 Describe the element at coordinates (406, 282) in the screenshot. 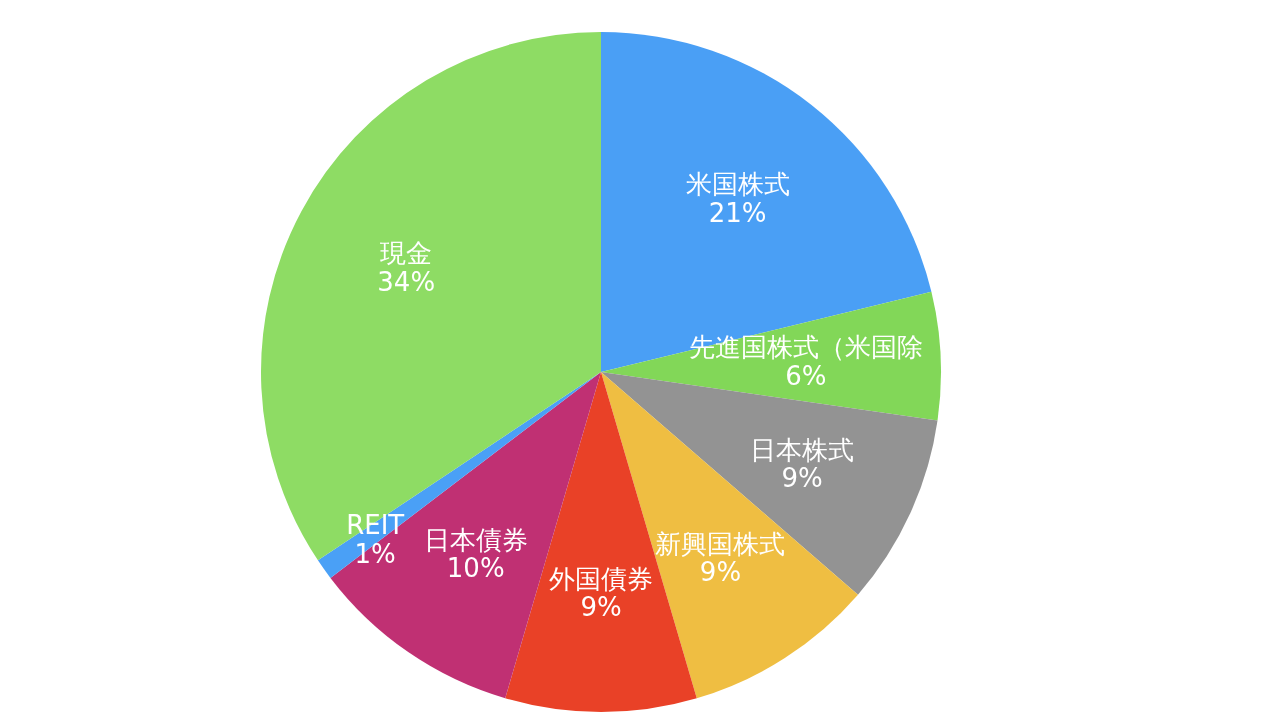

I see `data-label: 34%` at that location.